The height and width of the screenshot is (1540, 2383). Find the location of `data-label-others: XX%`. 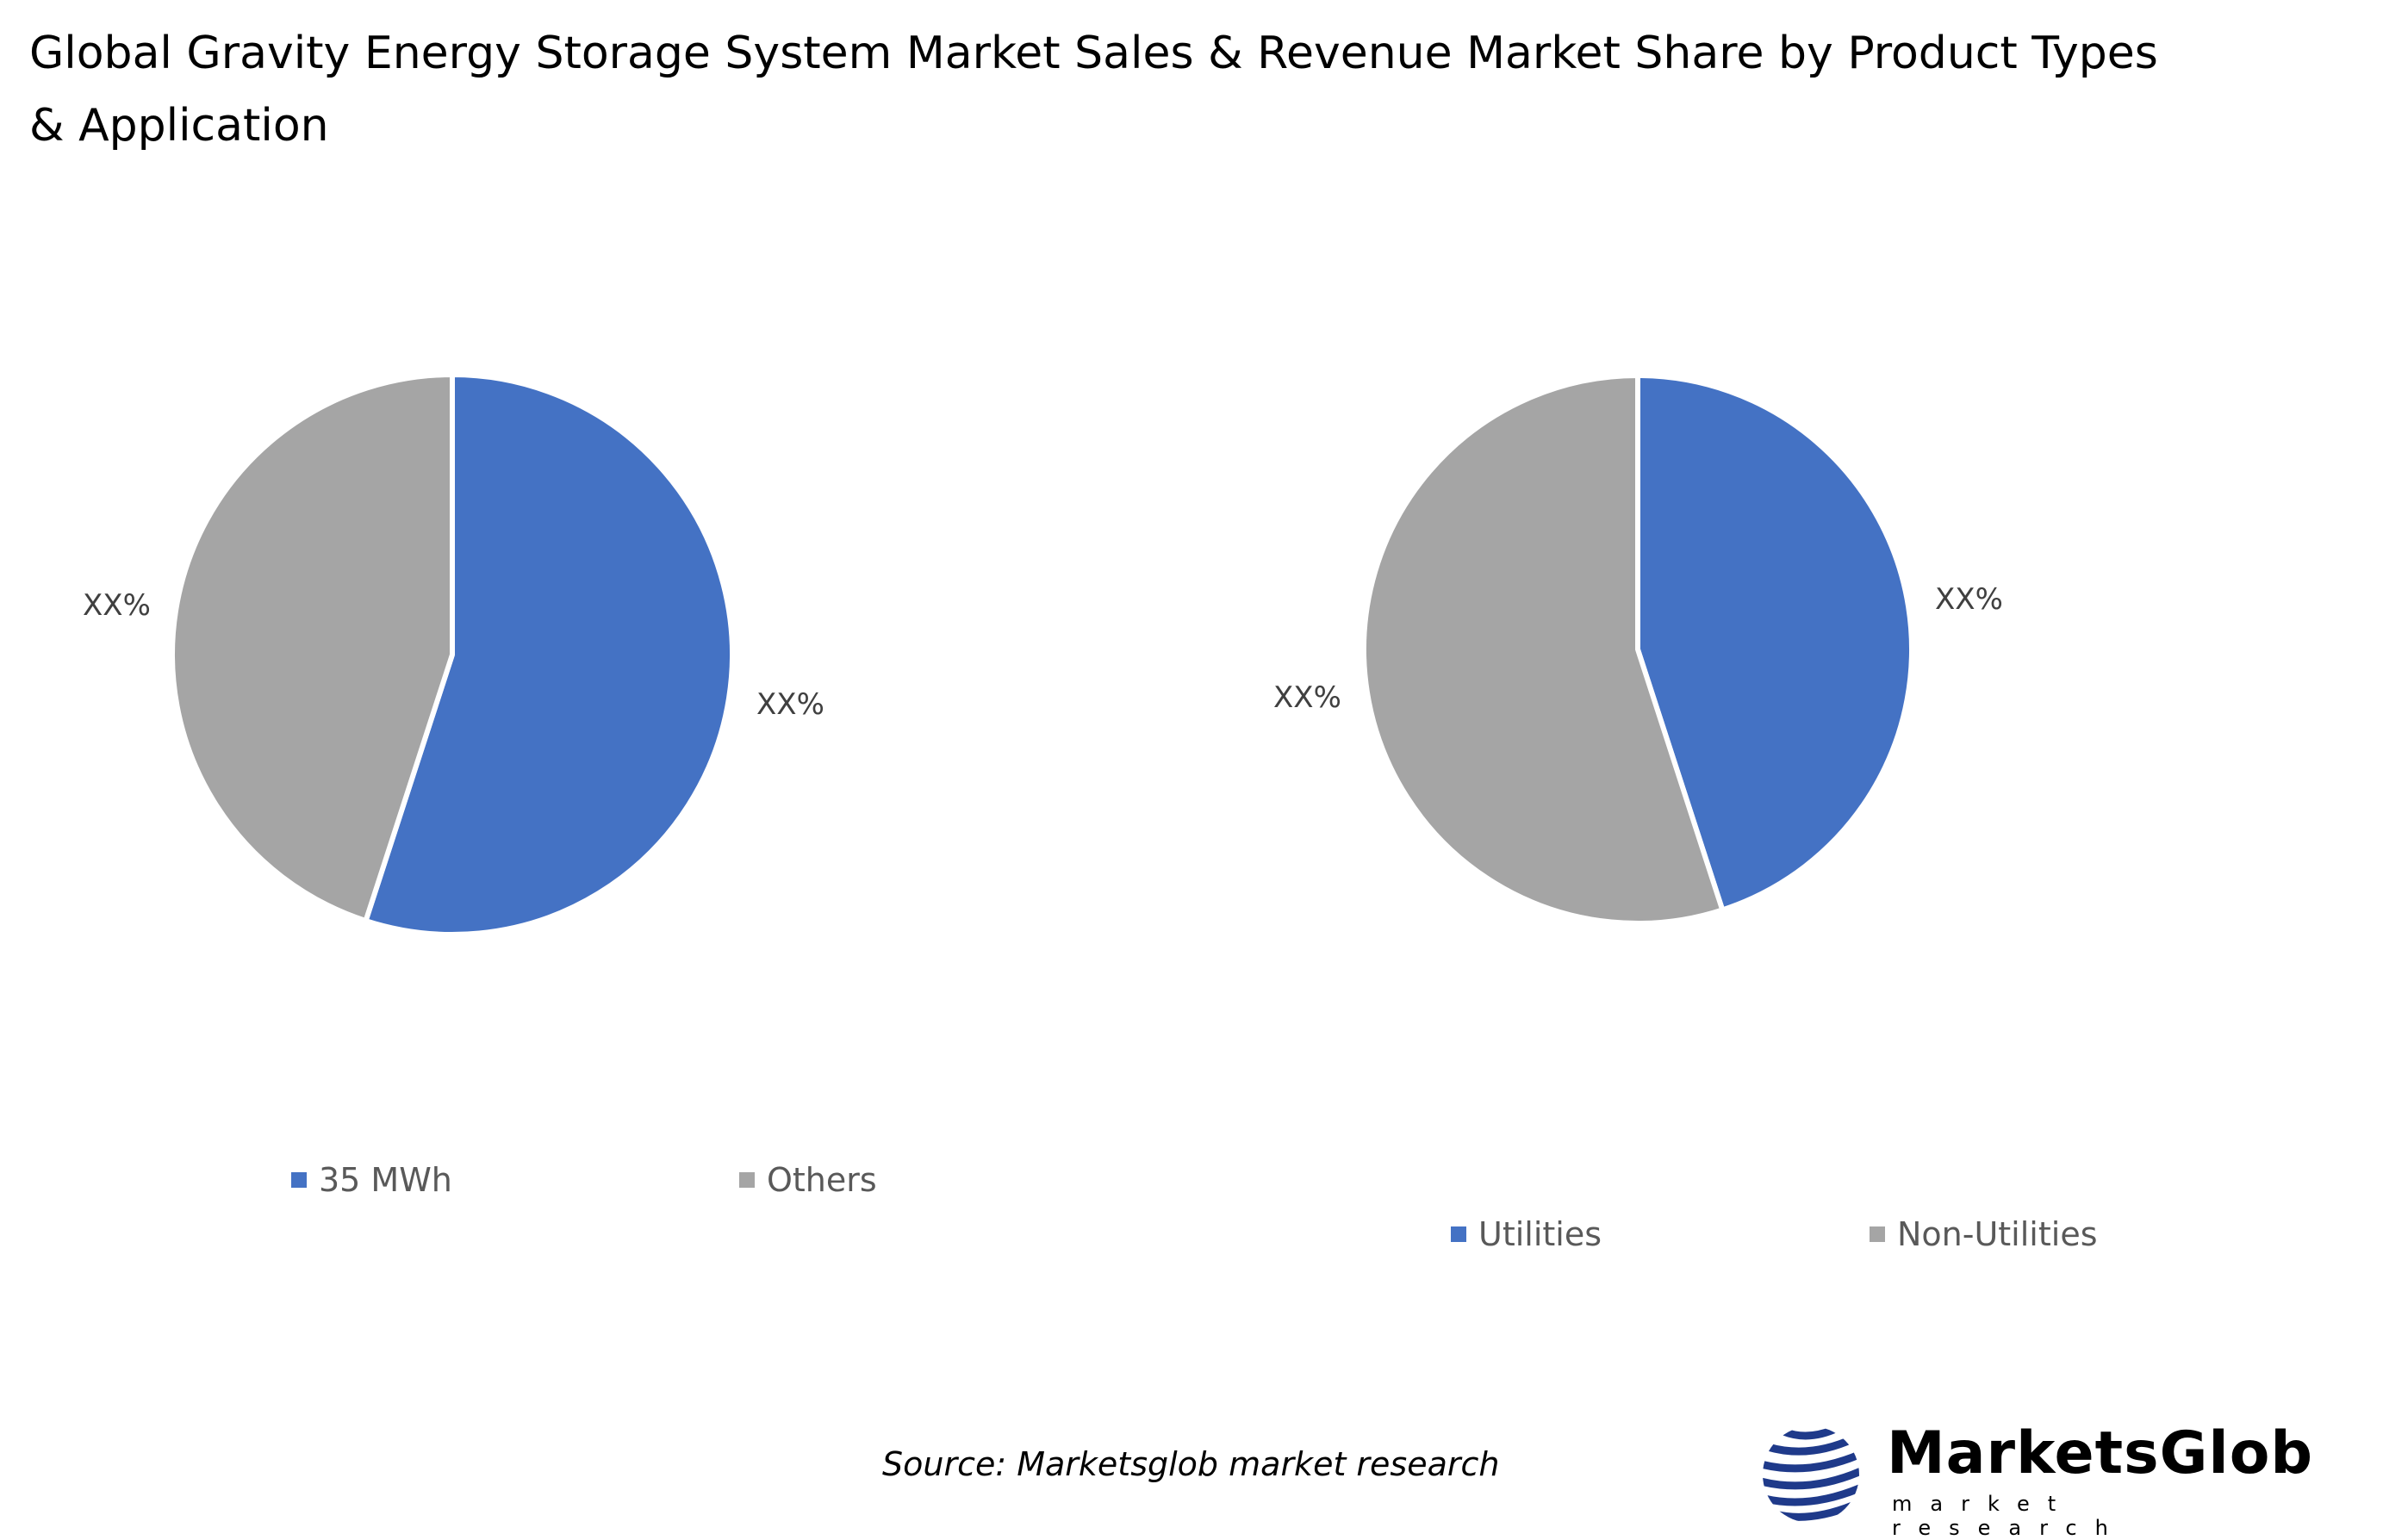

data-label-others: XX% is located at coordinates (117, 605).